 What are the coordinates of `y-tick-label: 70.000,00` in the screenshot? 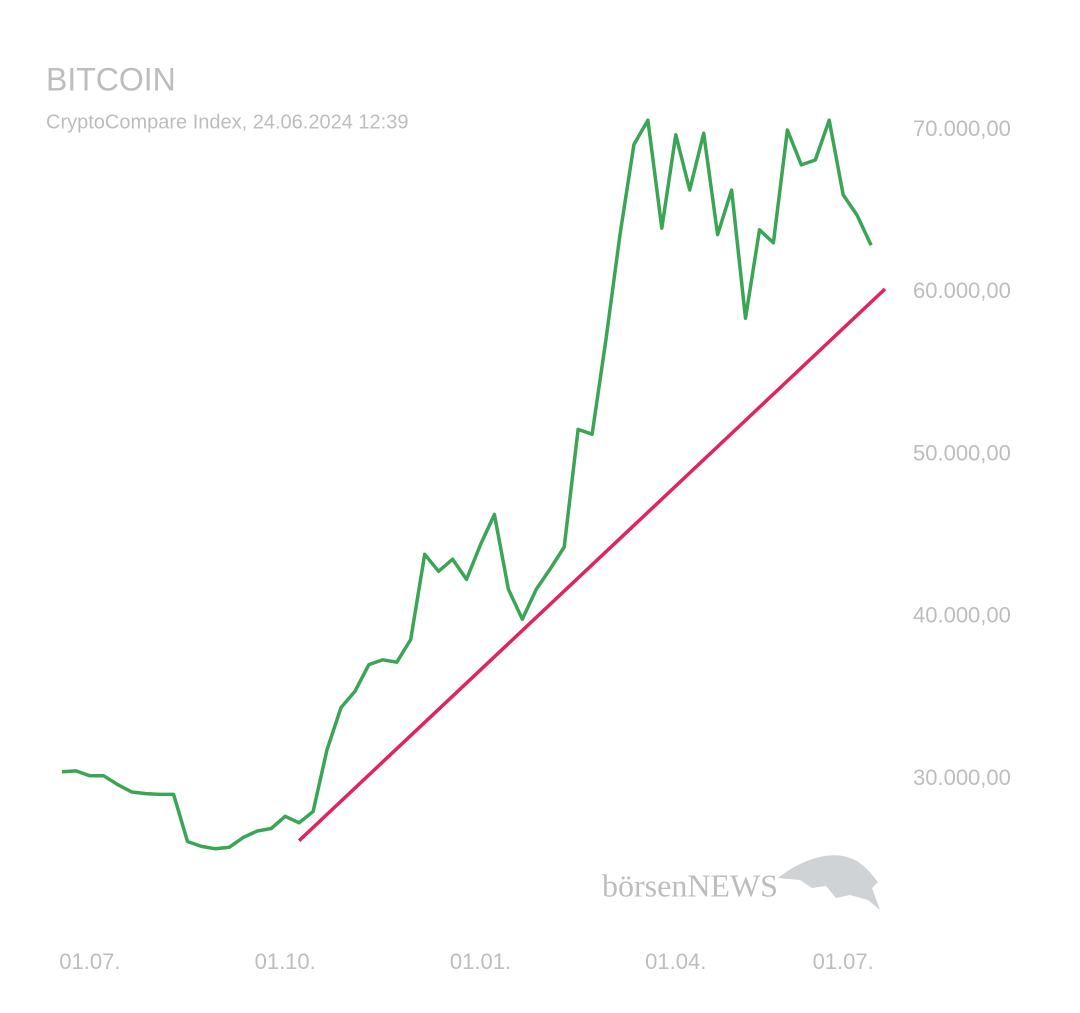 It's located at (962, 128).